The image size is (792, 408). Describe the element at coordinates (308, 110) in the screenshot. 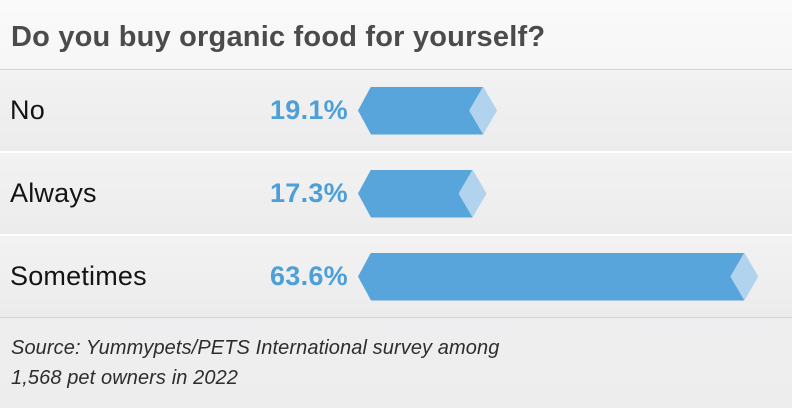

I see `value-label: 19.1%` at that location.